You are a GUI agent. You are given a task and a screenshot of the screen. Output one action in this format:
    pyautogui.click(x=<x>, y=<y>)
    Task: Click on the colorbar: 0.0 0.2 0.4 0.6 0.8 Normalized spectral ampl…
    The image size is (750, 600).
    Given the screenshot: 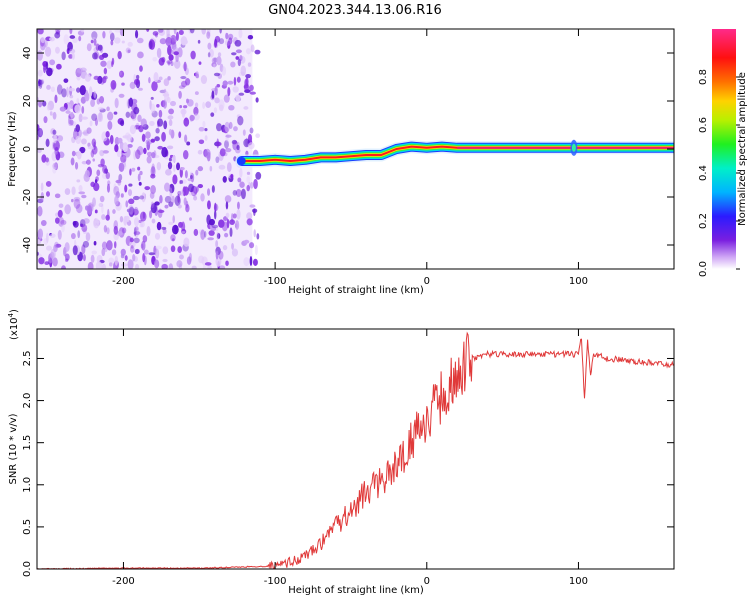 What is the action you would take?
    pyautogui.click(x=723, y=153)
    